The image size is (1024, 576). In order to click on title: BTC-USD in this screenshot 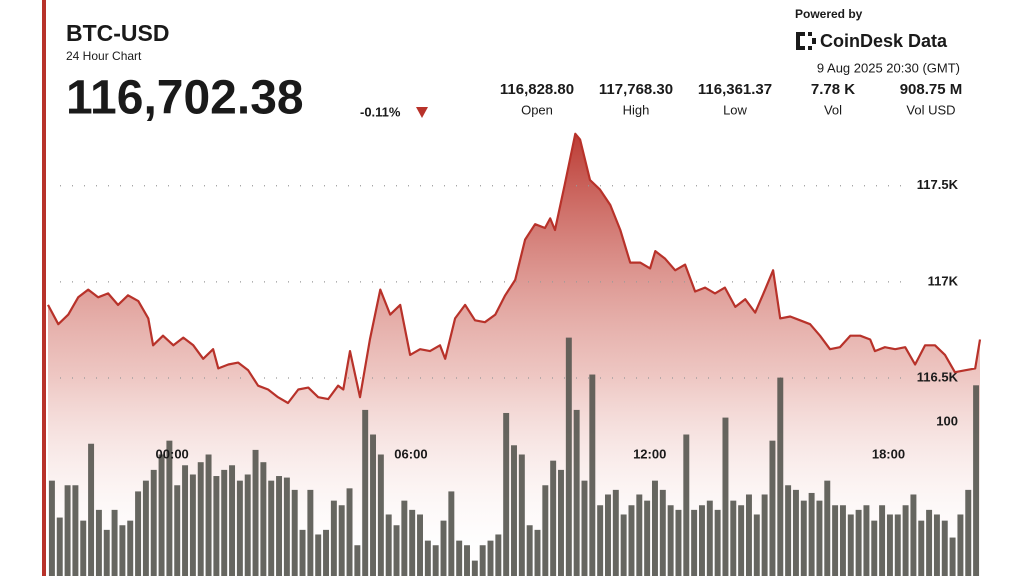, I will do `click(118, 33)`.